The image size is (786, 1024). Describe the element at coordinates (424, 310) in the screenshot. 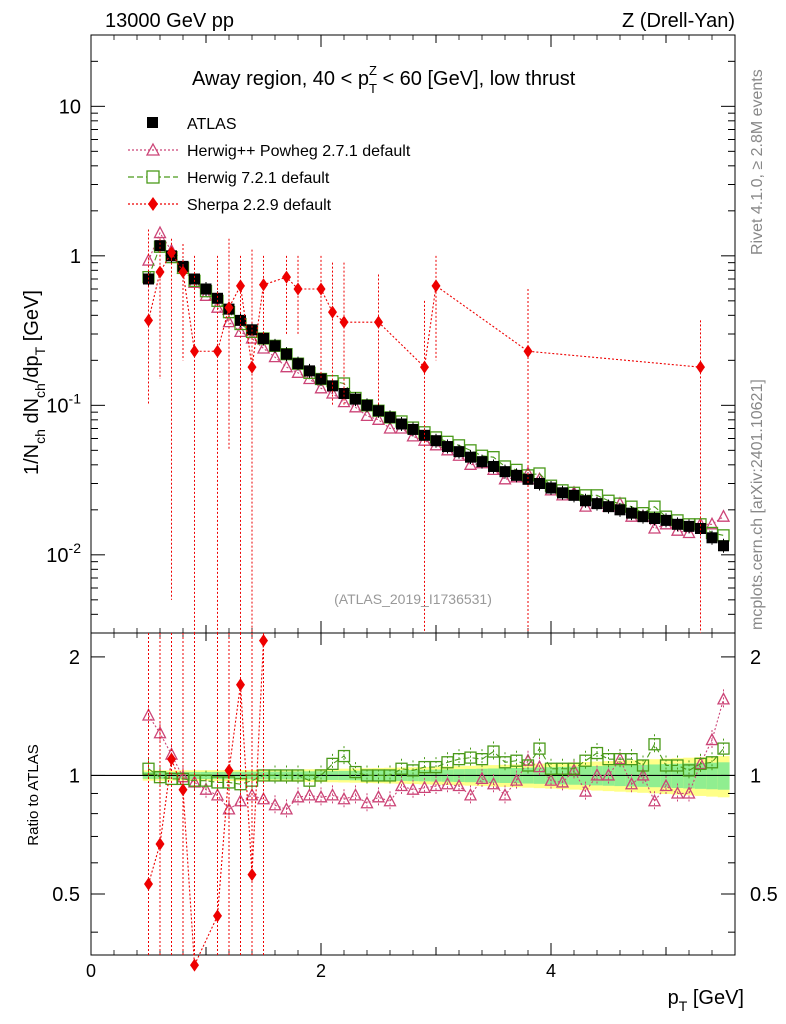

I see `sherpa-line` at that location.